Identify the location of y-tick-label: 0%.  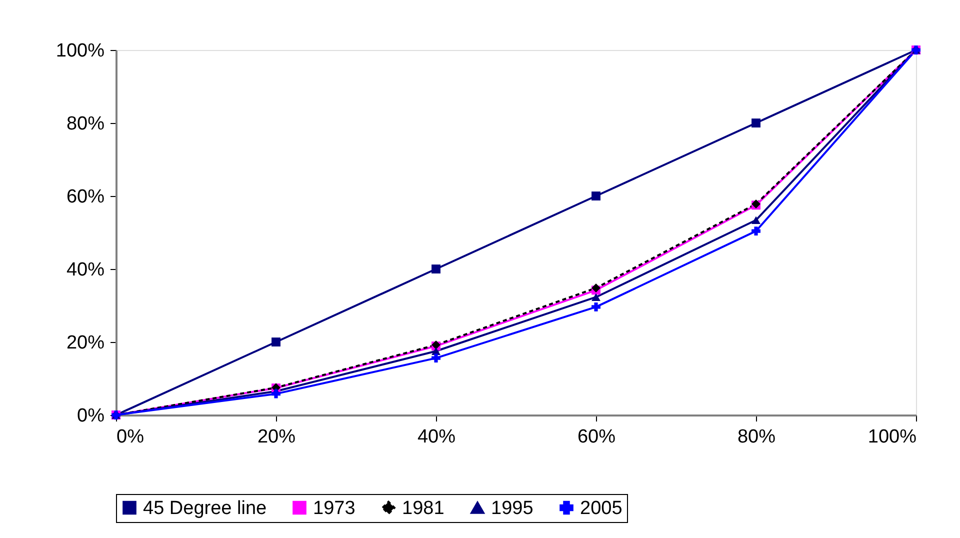
(91, 416).